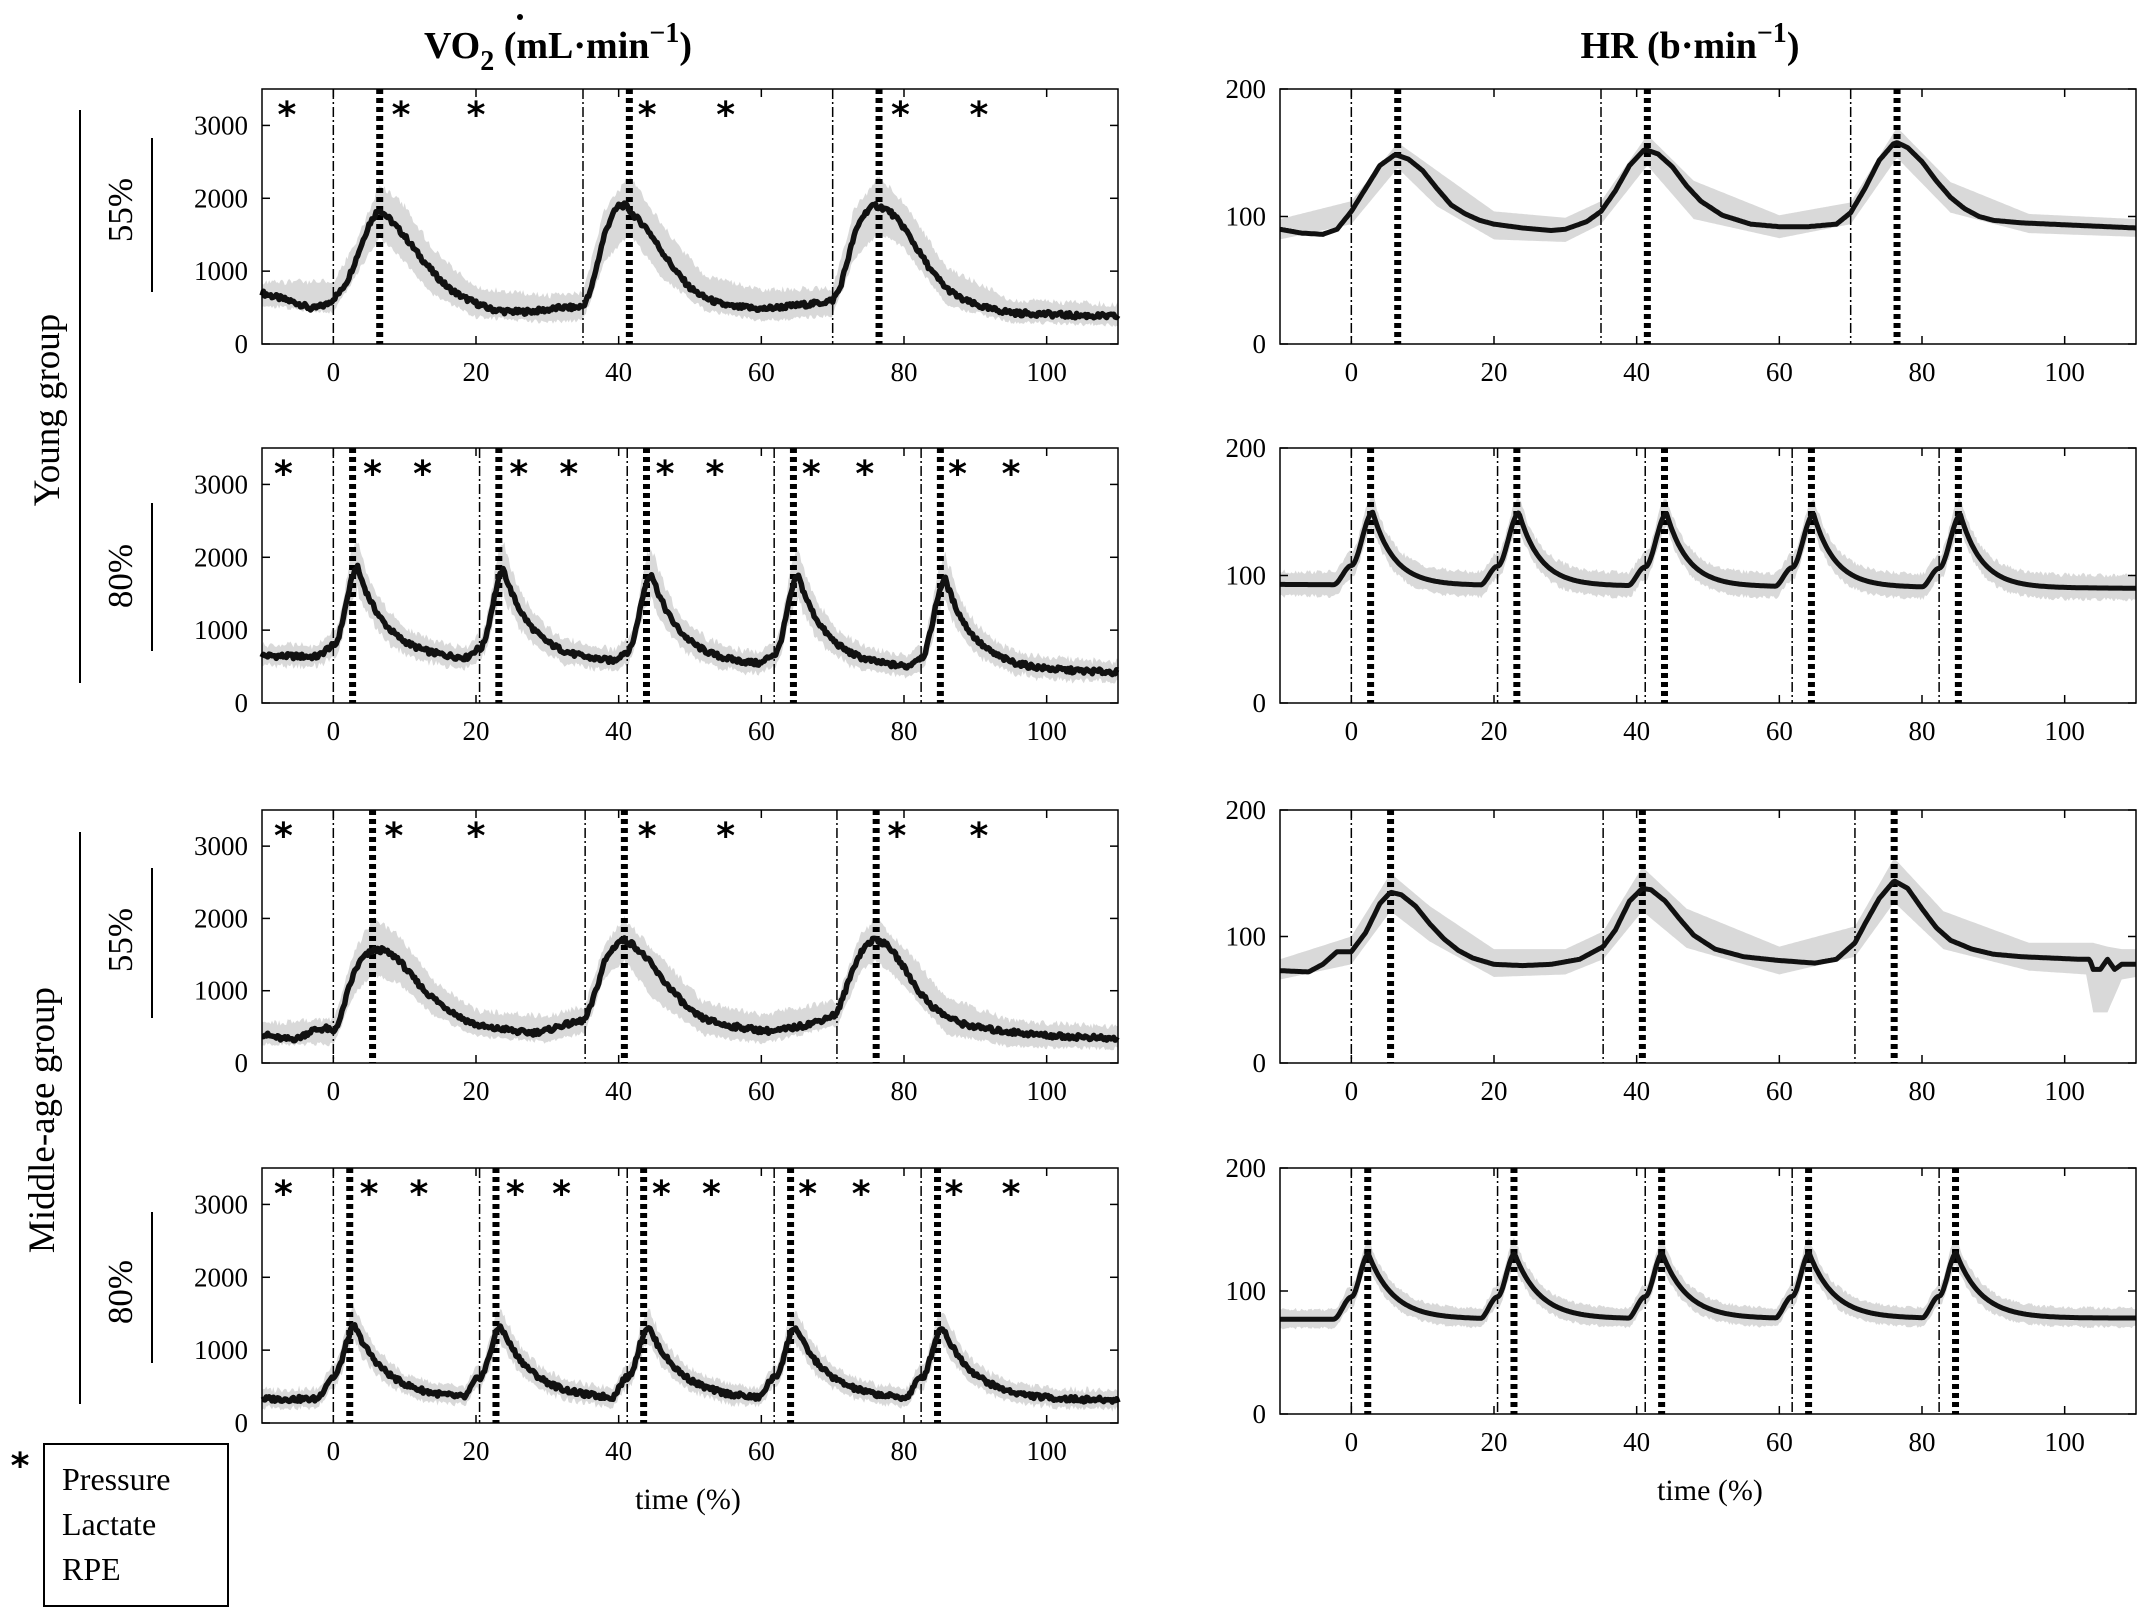  Describe the element at coordinates (1779, 1091) in the screenshot. I see `hr-middle-55-xtick-label-3: 60` at that location.